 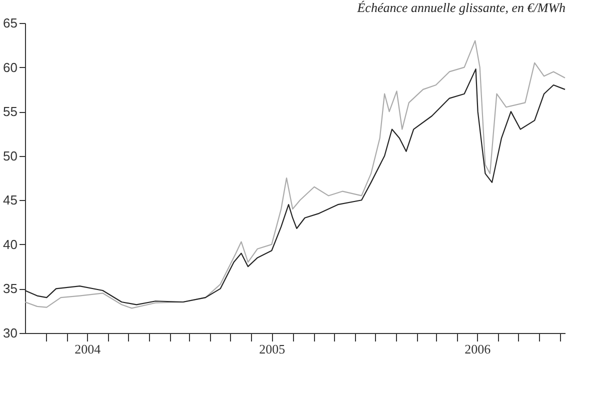 I want to click on y-tick-label: 45, so click(x=10, y=200).